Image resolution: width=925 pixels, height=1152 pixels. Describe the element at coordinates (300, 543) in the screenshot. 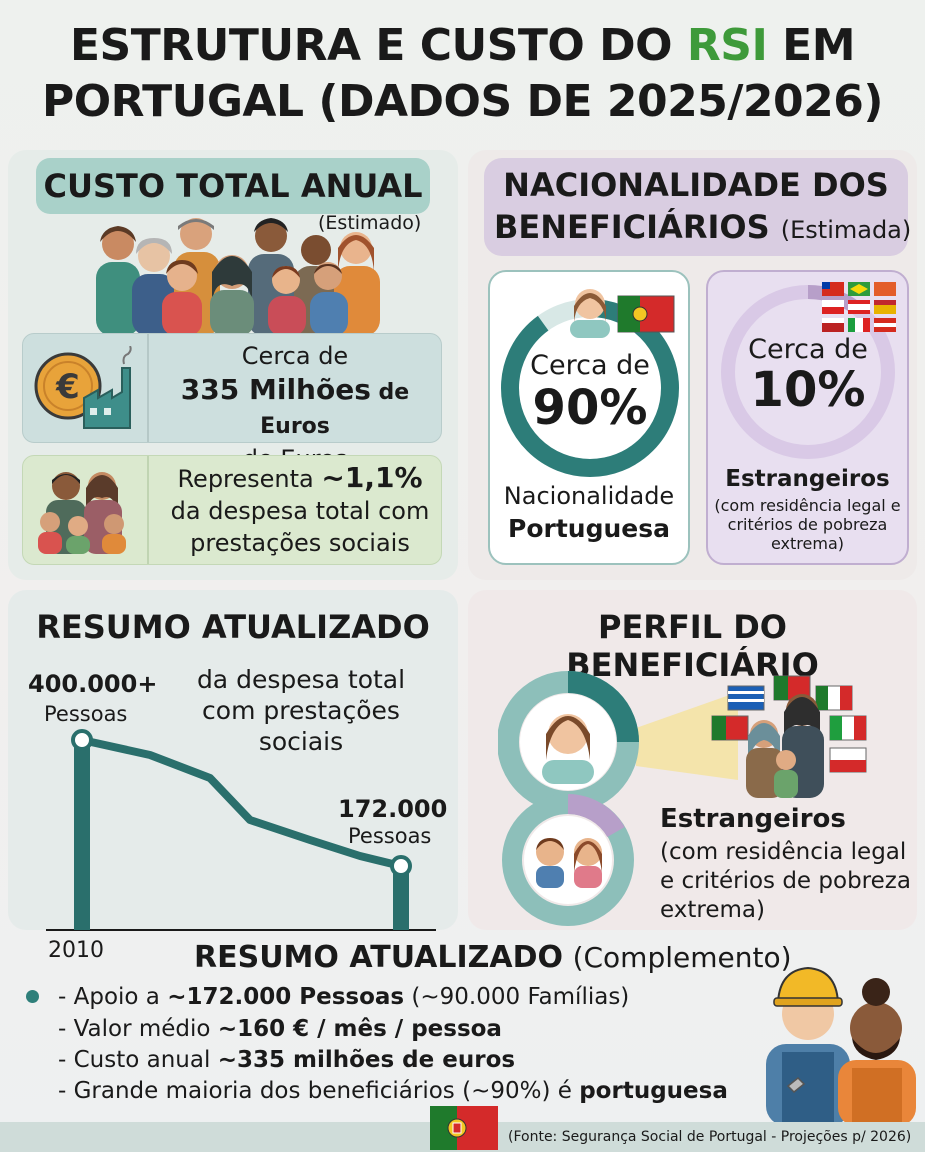

I see `pct-line3: prestações sociais` at that location.